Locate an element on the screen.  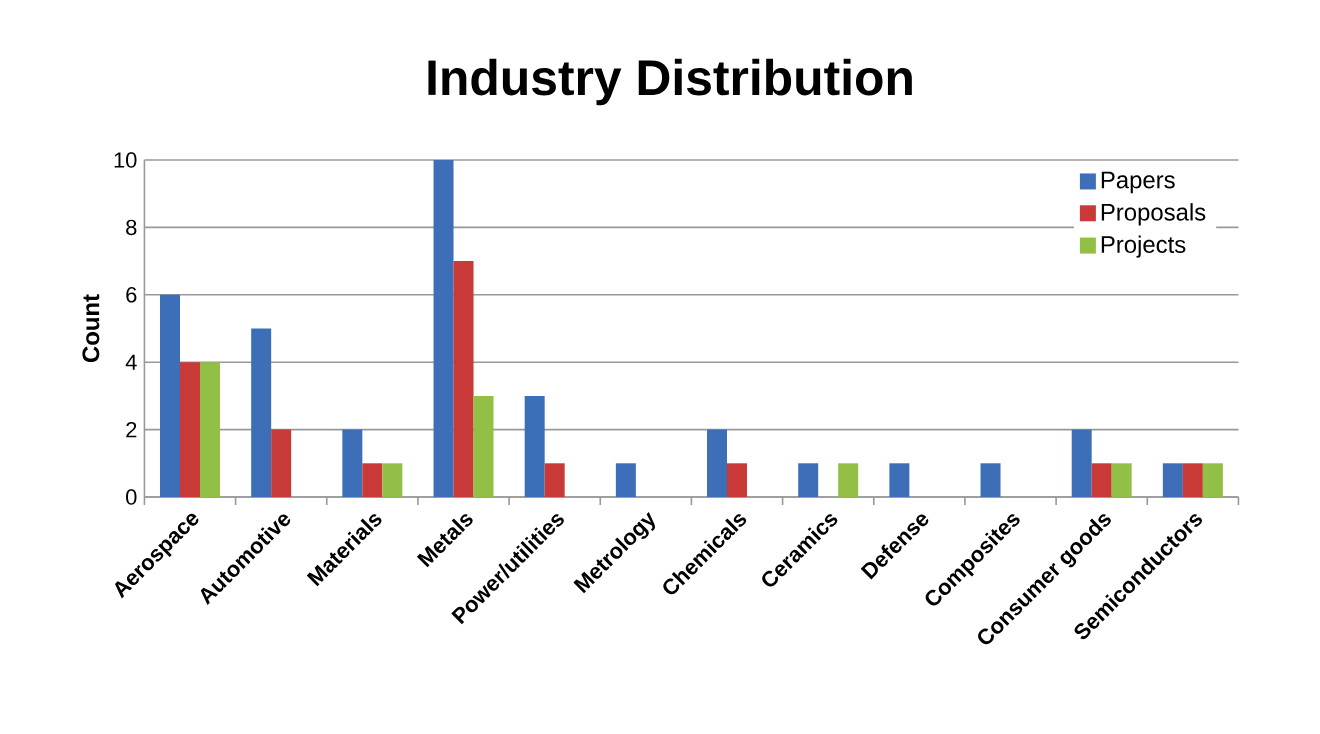
legend-label: Proposals is located at coordinates (1153, 214).